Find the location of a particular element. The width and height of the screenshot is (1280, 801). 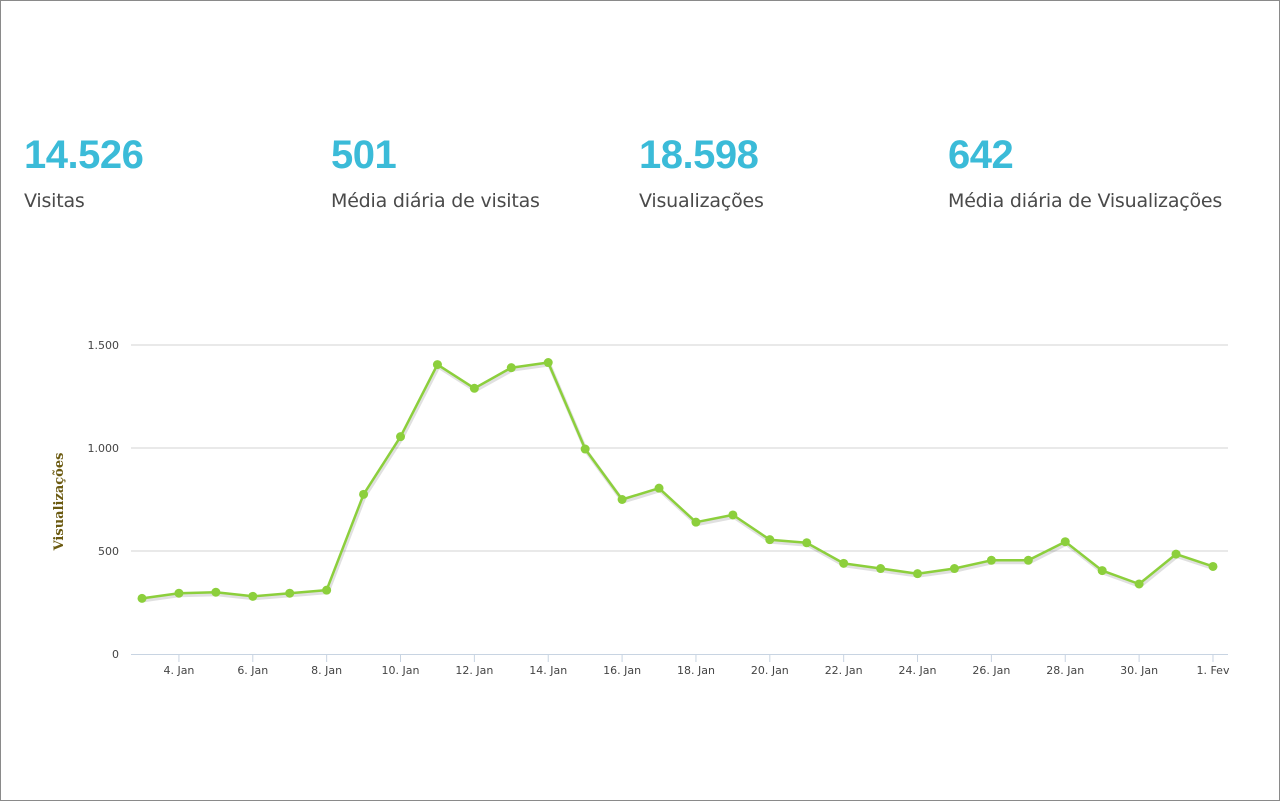

y-tick-label: 1.500 is located at coordinates (104, 345).